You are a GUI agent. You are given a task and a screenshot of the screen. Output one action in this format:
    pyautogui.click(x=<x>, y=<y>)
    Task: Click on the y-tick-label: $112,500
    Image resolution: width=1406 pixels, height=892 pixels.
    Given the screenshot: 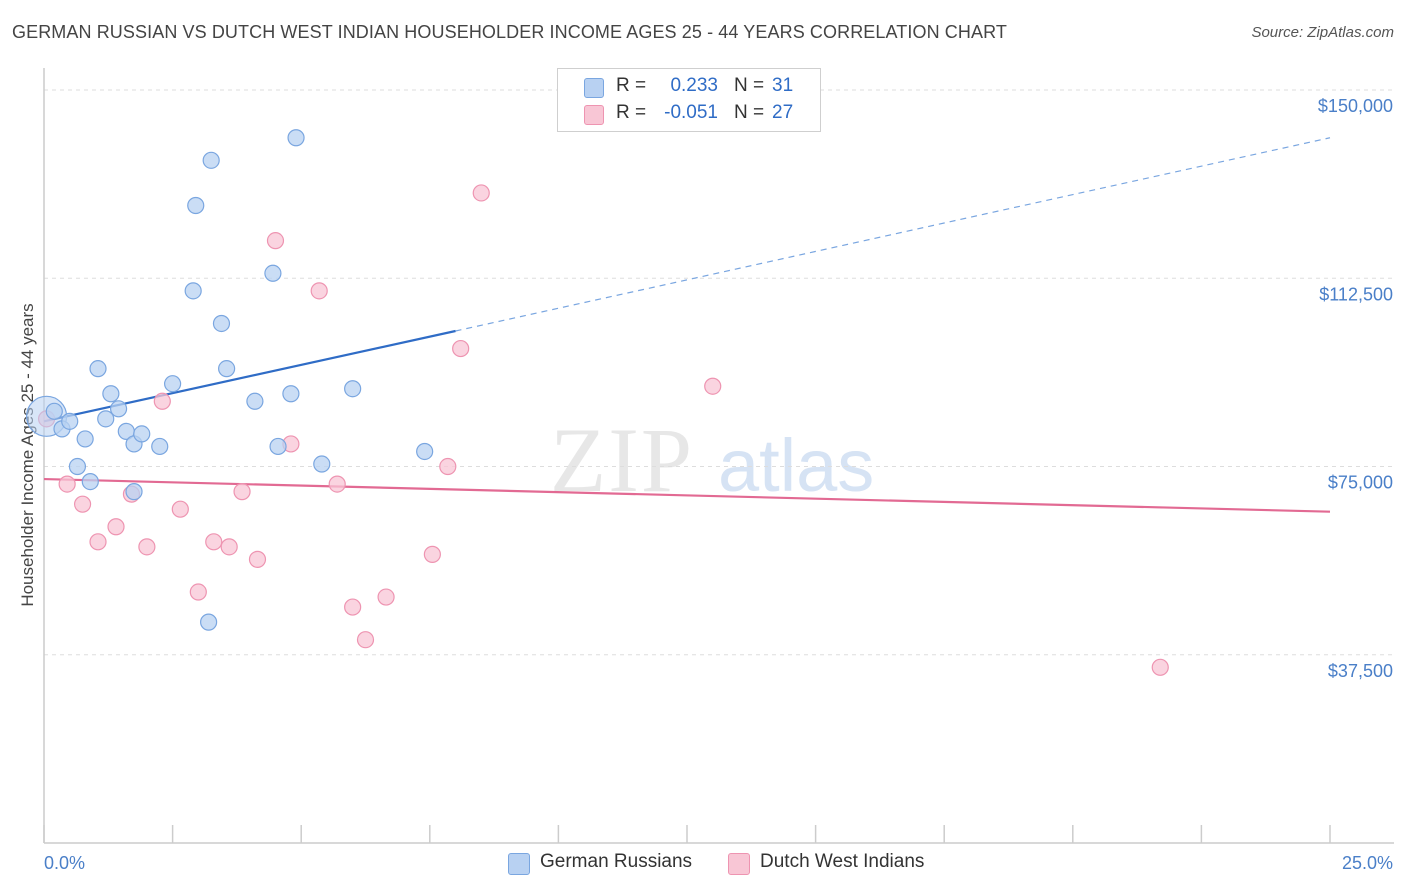 What is the action you would take?
    pyautogui.click(x=1356, y=294)
    